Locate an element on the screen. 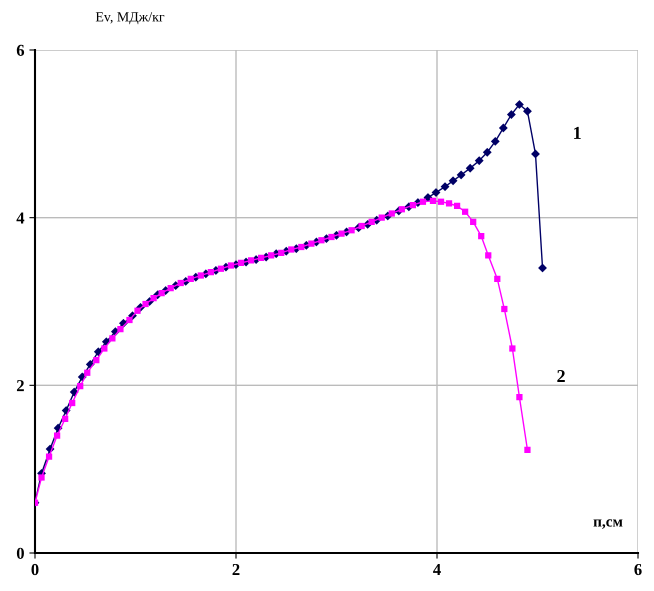 The height and width of the screenshot is (591, 654). y-tick-label: 0 is located at coordinates (20, 553).